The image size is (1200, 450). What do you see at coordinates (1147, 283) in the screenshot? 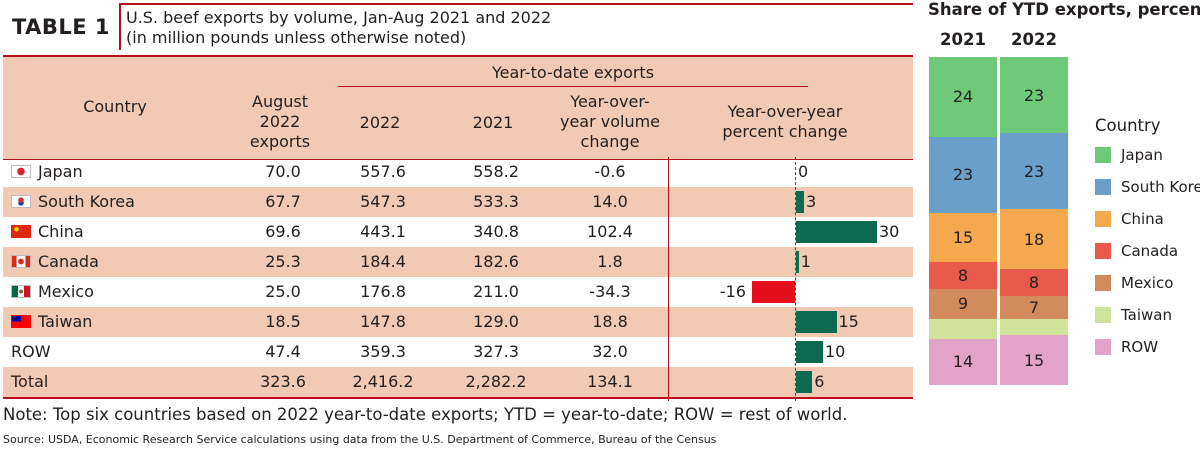
I see `legend-label: Mexico` at bounding box center [1147, 283].